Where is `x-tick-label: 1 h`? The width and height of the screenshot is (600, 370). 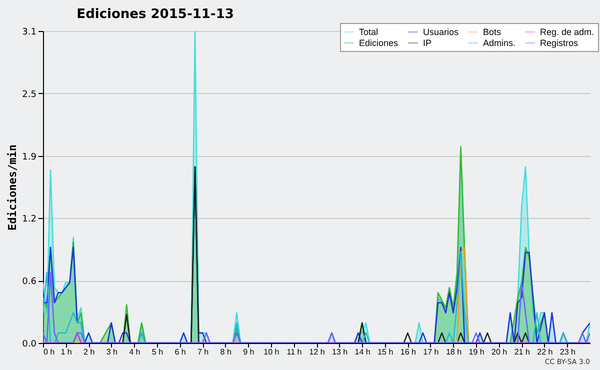 x-tick-label: 1 h is located at coordinates (66, 352).